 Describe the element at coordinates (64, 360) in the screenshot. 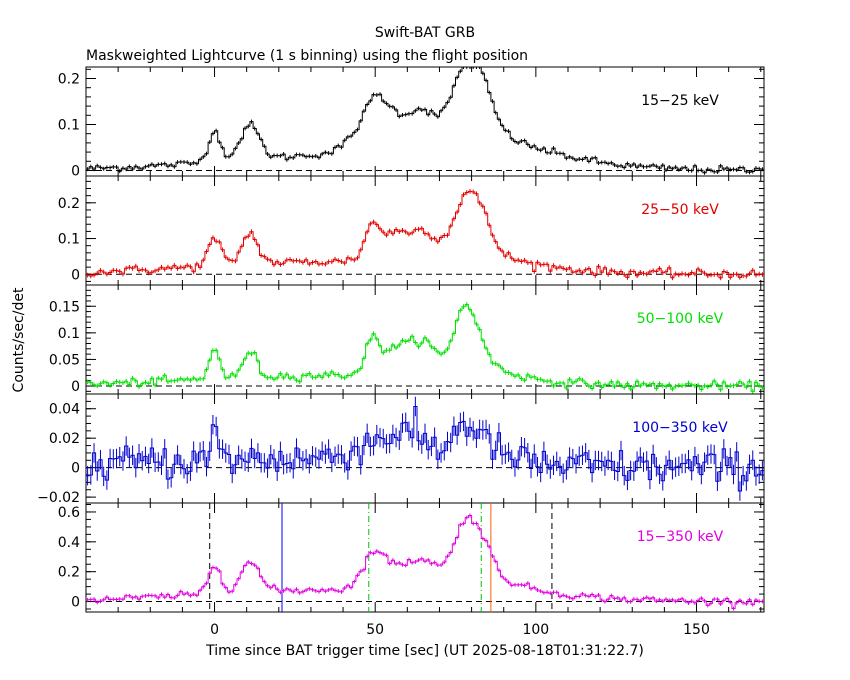

I see `y-tick-label: 0.05` at that location.